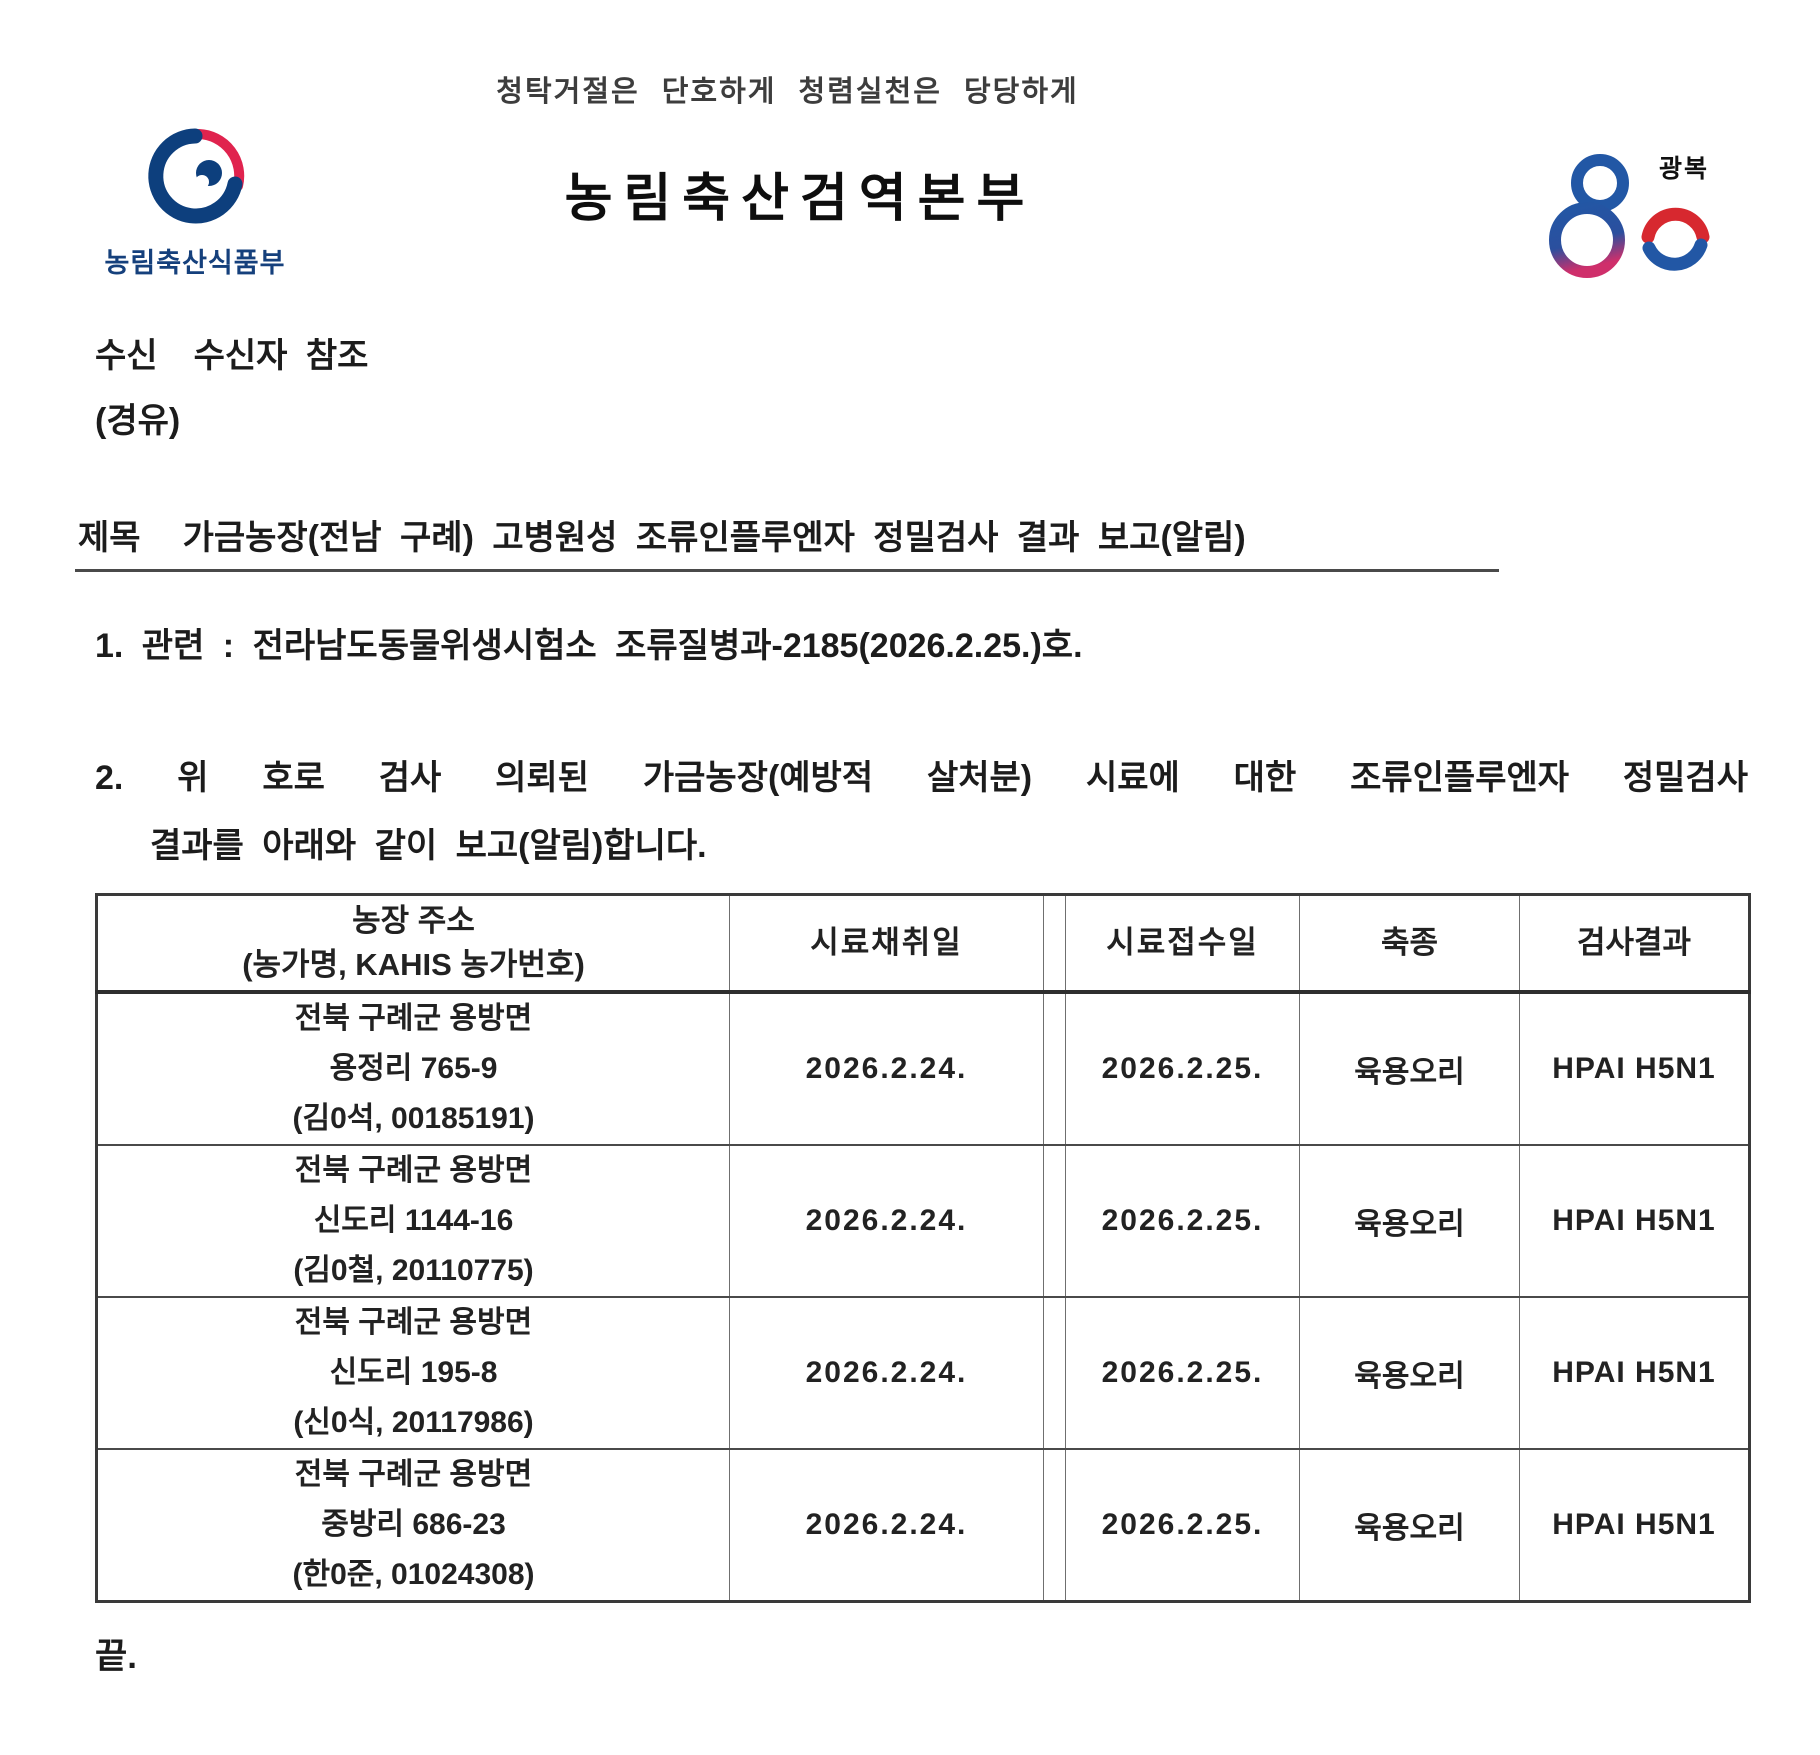 The width and height of the screenshot is (1820, 1755). What do you see at coordinates (413, 1270) in the screenshot?
I see `farmer-id-line: (김0철, 20110775)` at bounding box center [413, 1270].